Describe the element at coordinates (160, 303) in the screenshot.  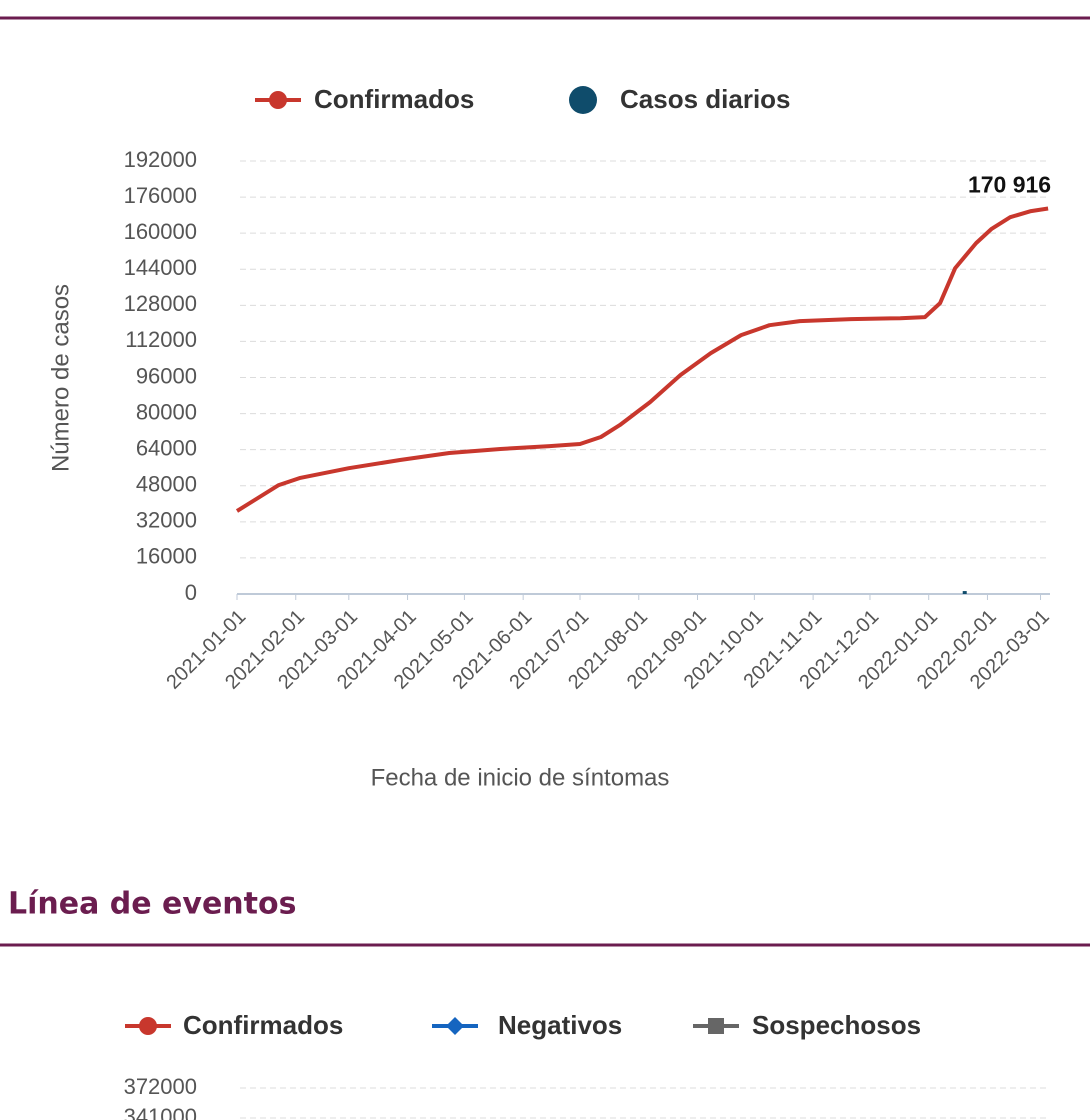
I see `y-tick-label: 128000` at that location.